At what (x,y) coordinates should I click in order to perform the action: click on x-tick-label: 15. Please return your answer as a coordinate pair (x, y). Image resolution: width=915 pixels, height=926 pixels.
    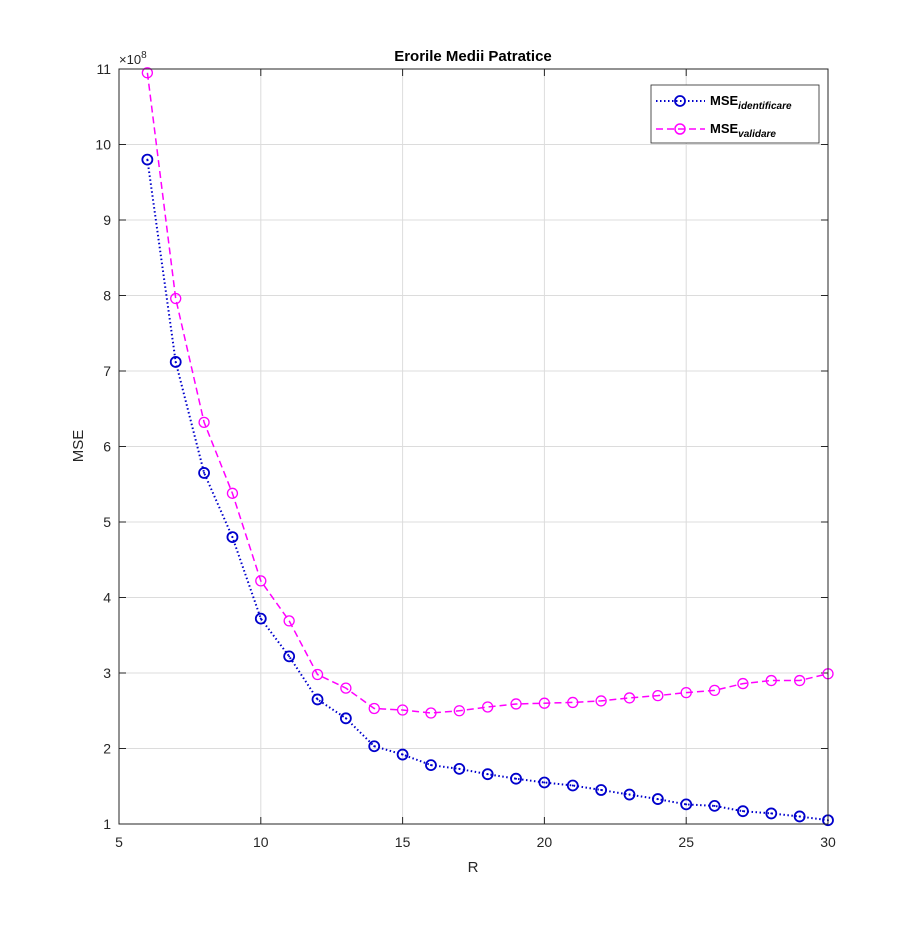
    Looking at the image, I should click on (403, 842).